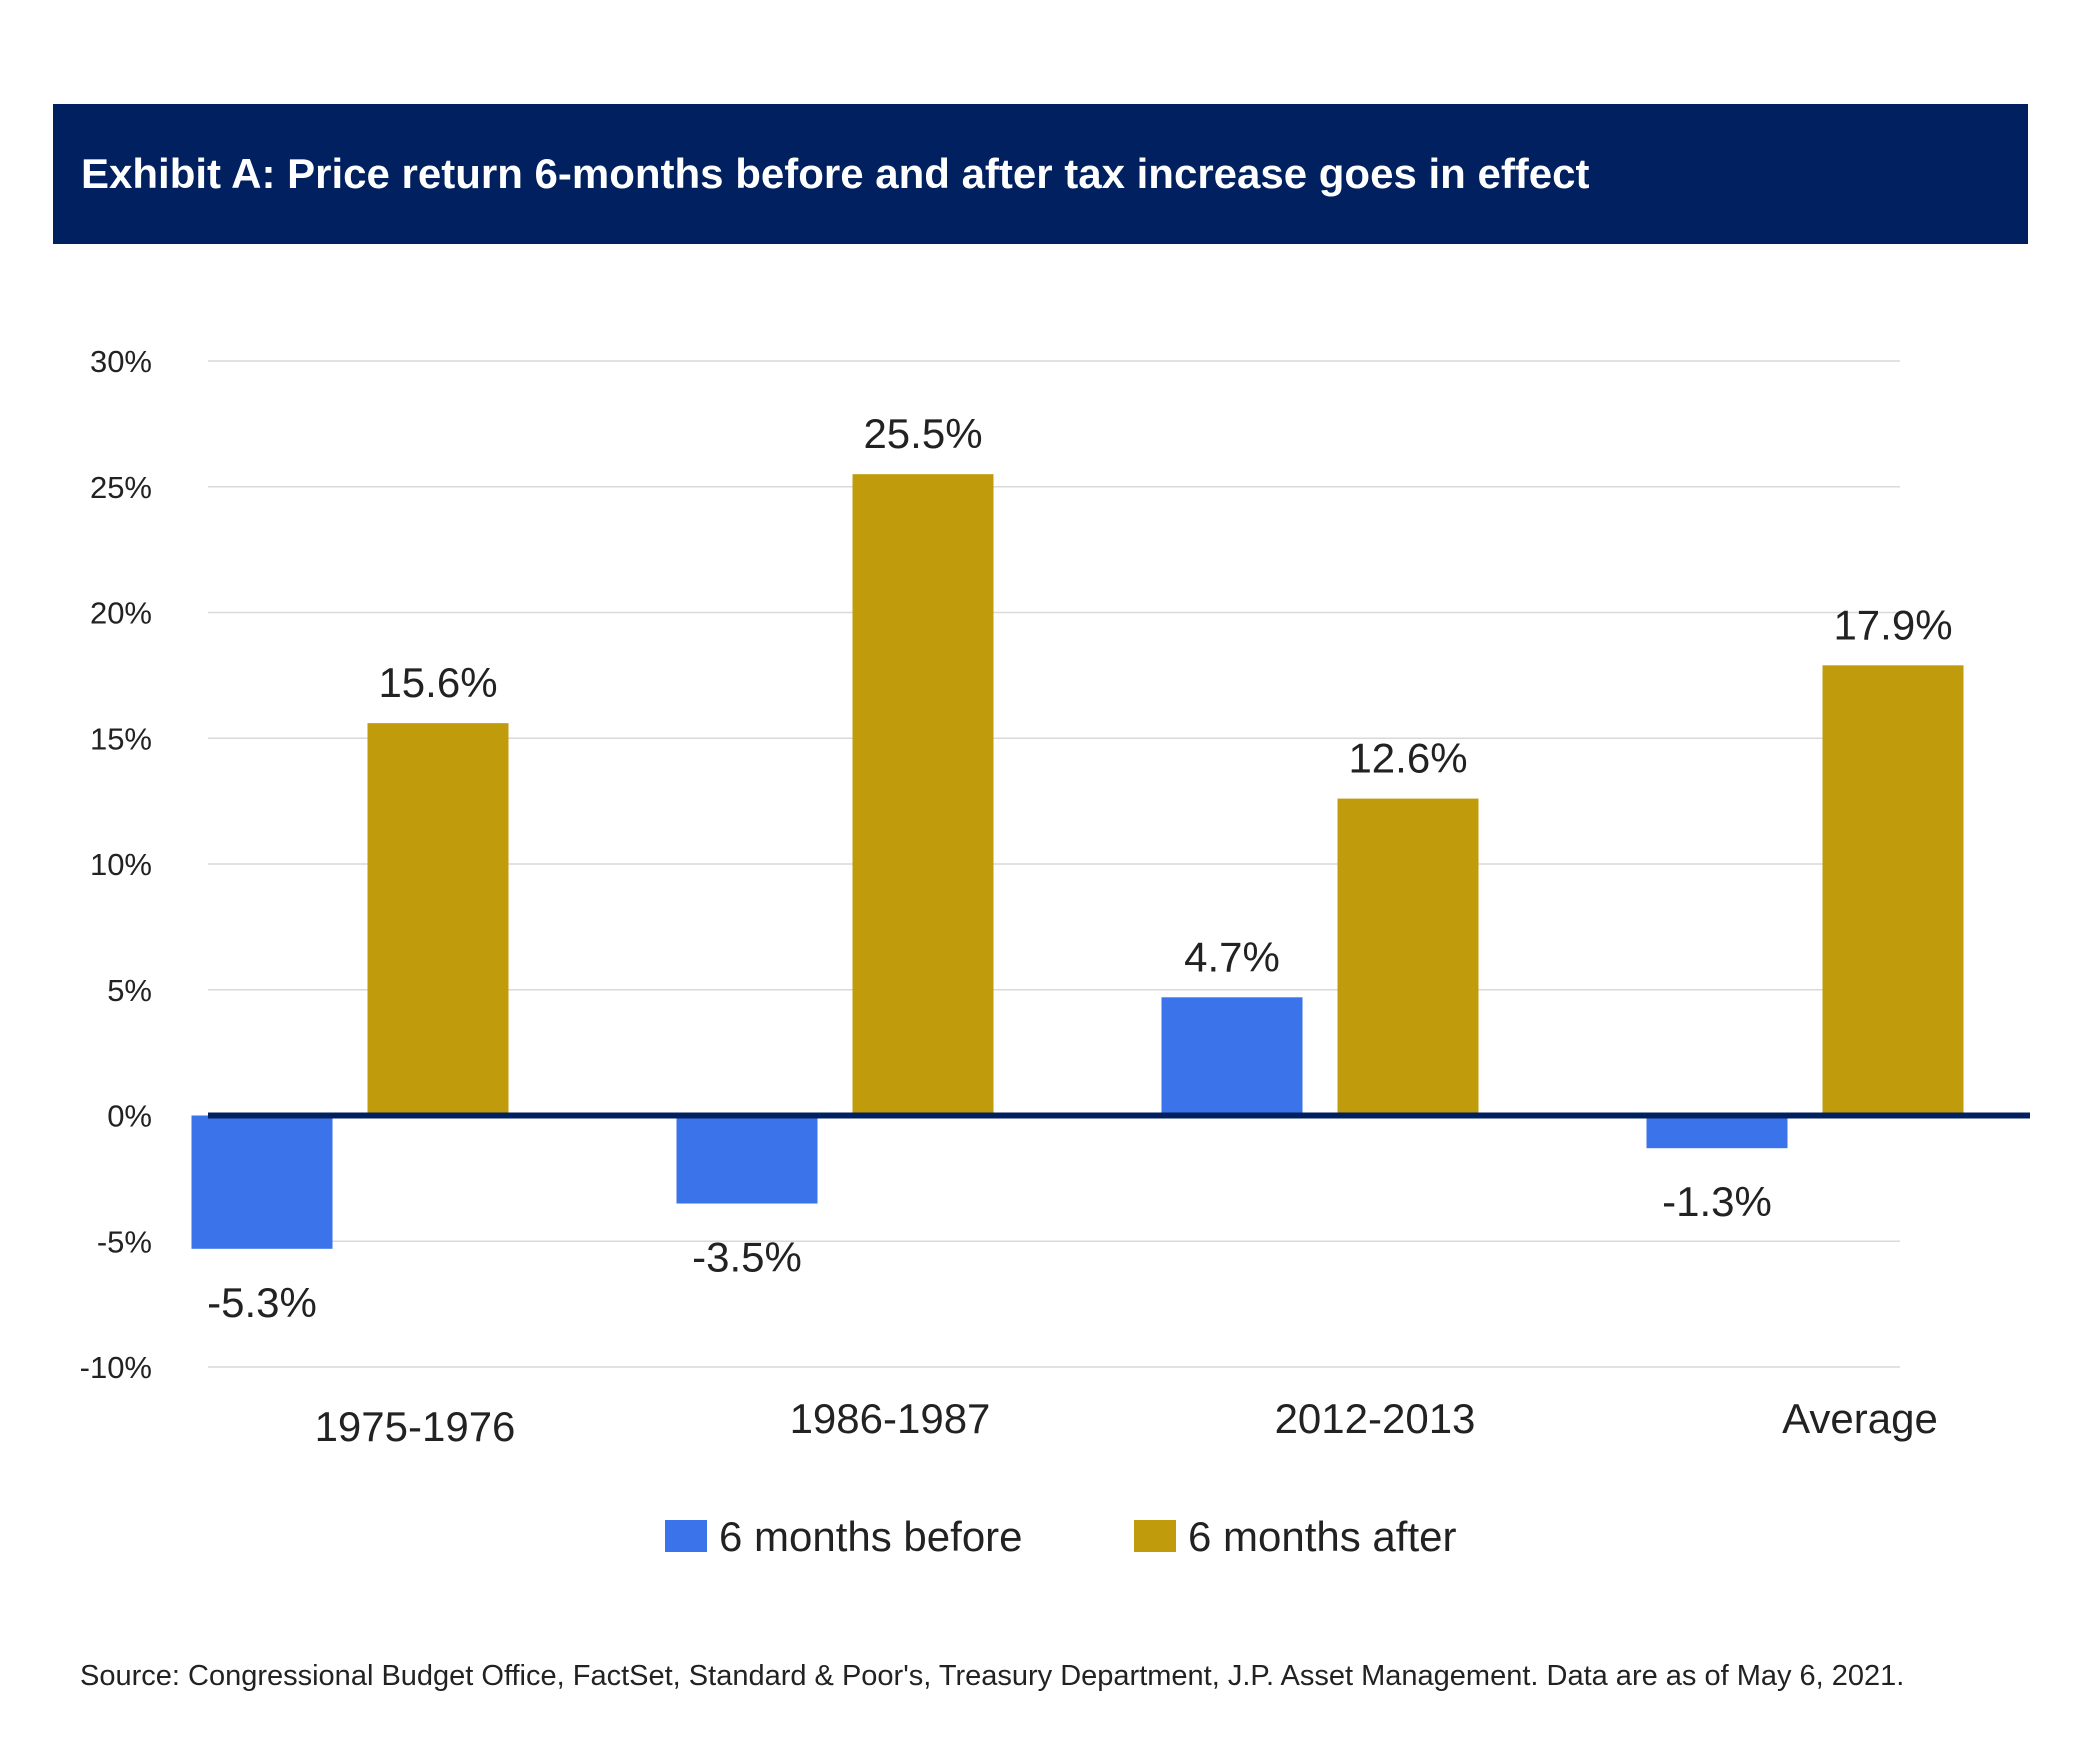 This screenshot has height=1741, width=2089. I want to click on y-tick-label: -5%, so click(124, 1241).